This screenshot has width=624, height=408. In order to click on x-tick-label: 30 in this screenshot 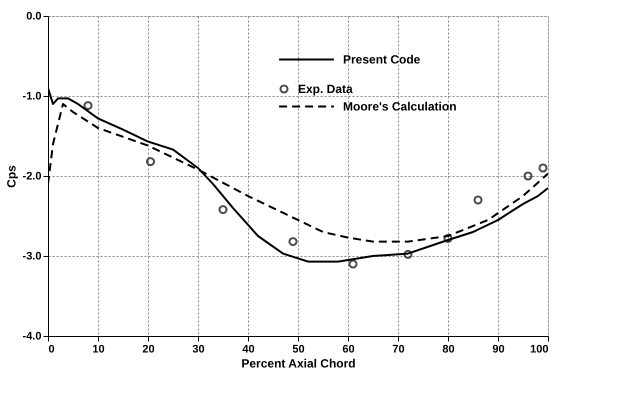, I will do `click(198, 350)`.